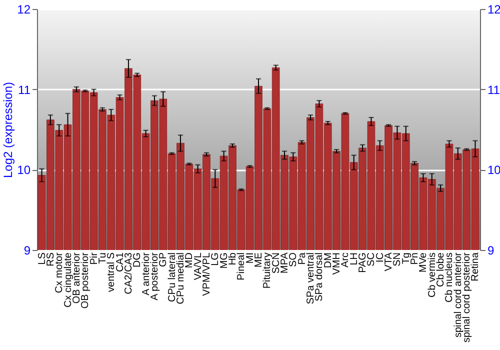 This screenshot has height=350, width=500. I want to click on x-tick-label: SN, so click(398, 259).